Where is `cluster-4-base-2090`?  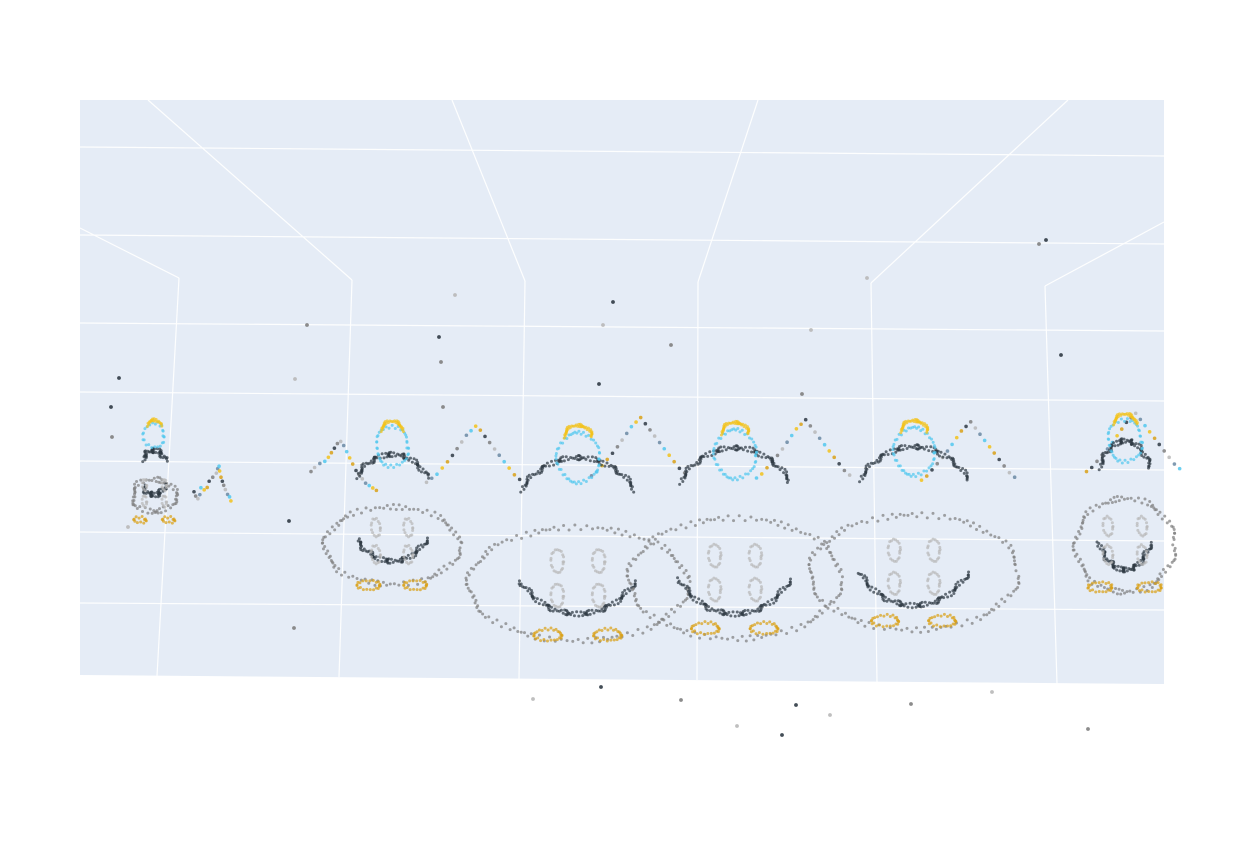
cluster-4-base-2090 is located at coordinates (839, 534).